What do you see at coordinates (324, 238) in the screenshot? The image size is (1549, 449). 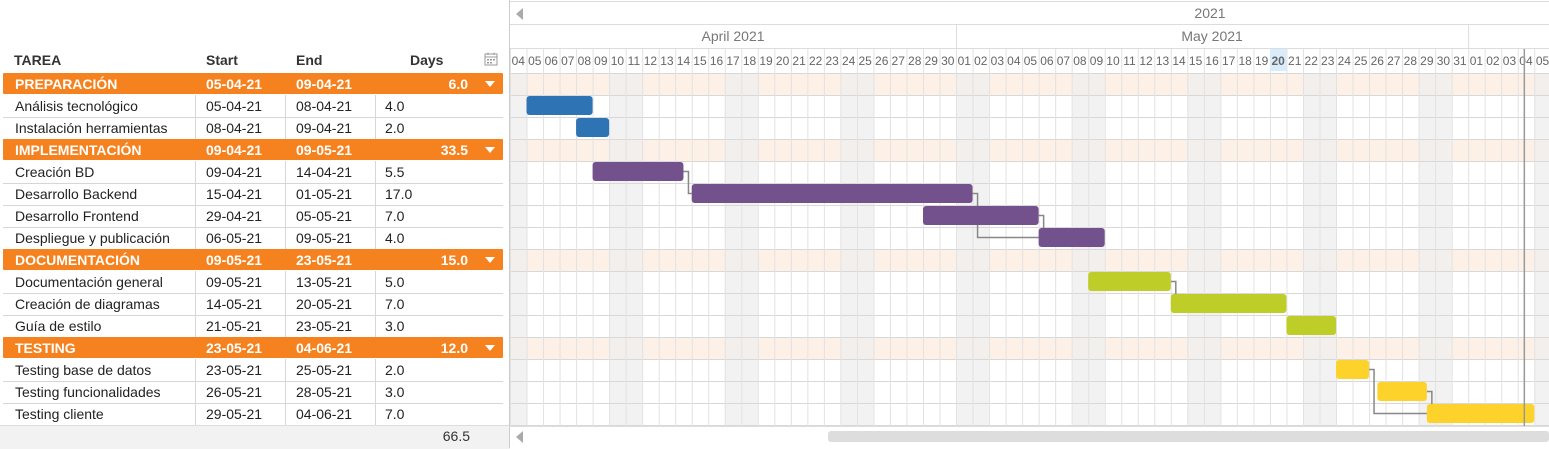 I see `task-end: 09-05-21` at bounding box center [324, 238].